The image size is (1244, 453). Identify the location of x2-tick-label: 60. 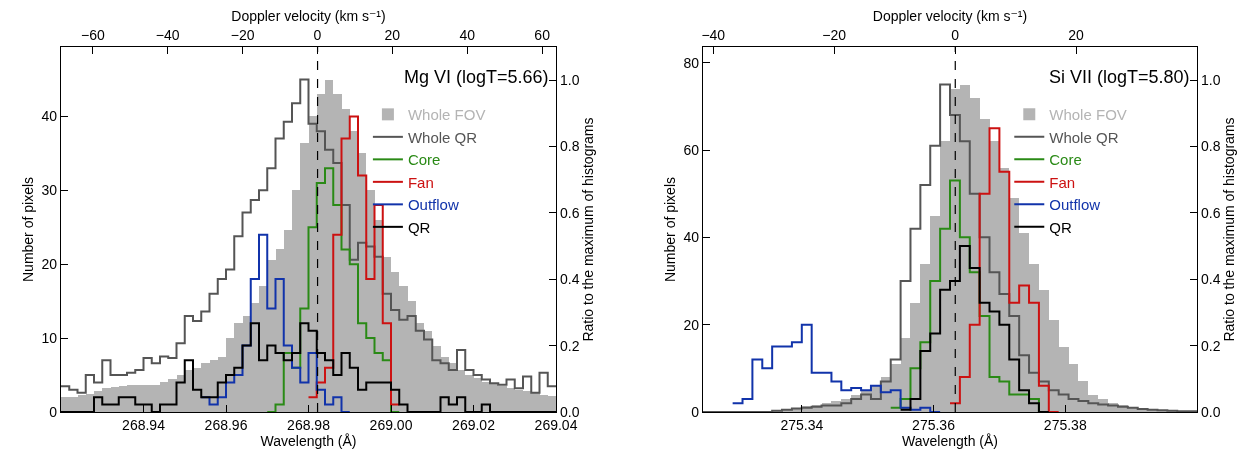
(542, 35).